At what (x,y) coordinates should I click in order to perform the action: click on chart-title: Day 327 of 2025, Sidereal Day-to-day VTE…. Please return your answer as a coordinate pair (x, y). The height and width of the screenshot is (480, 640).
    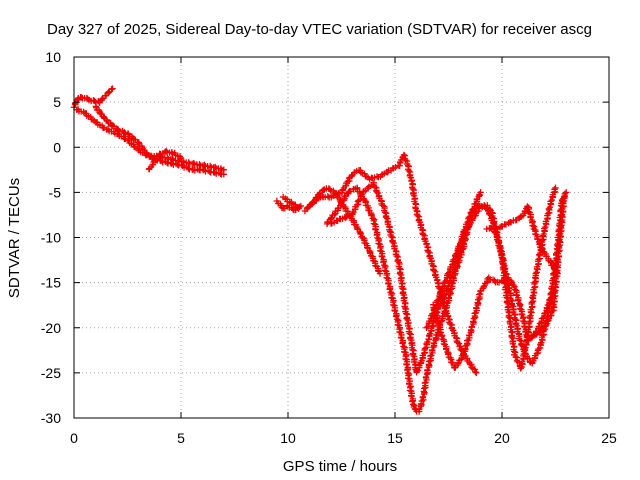
    Looking at the image, I should click on (319, 29).